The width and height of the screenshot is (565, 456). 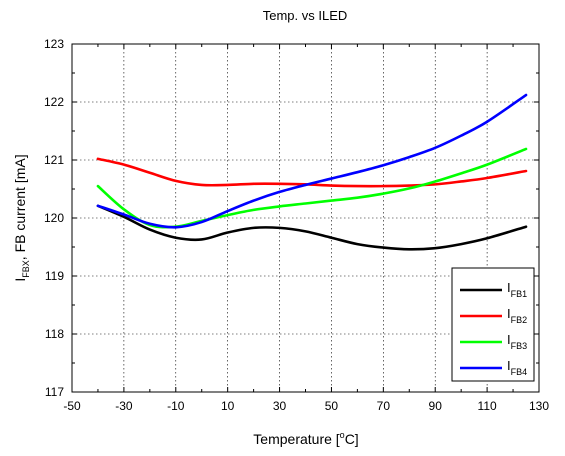 What do you see at coordinates (176, 406) in the screenshot?
I see `x-tick-label: -10` at bounding box center [176, 406].